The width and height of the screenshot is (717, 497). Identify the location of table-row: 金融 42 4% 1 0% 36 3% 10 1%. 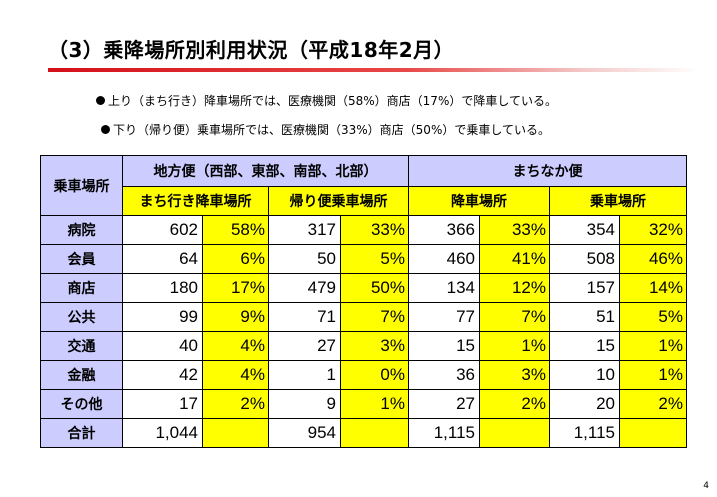
(363, 375).